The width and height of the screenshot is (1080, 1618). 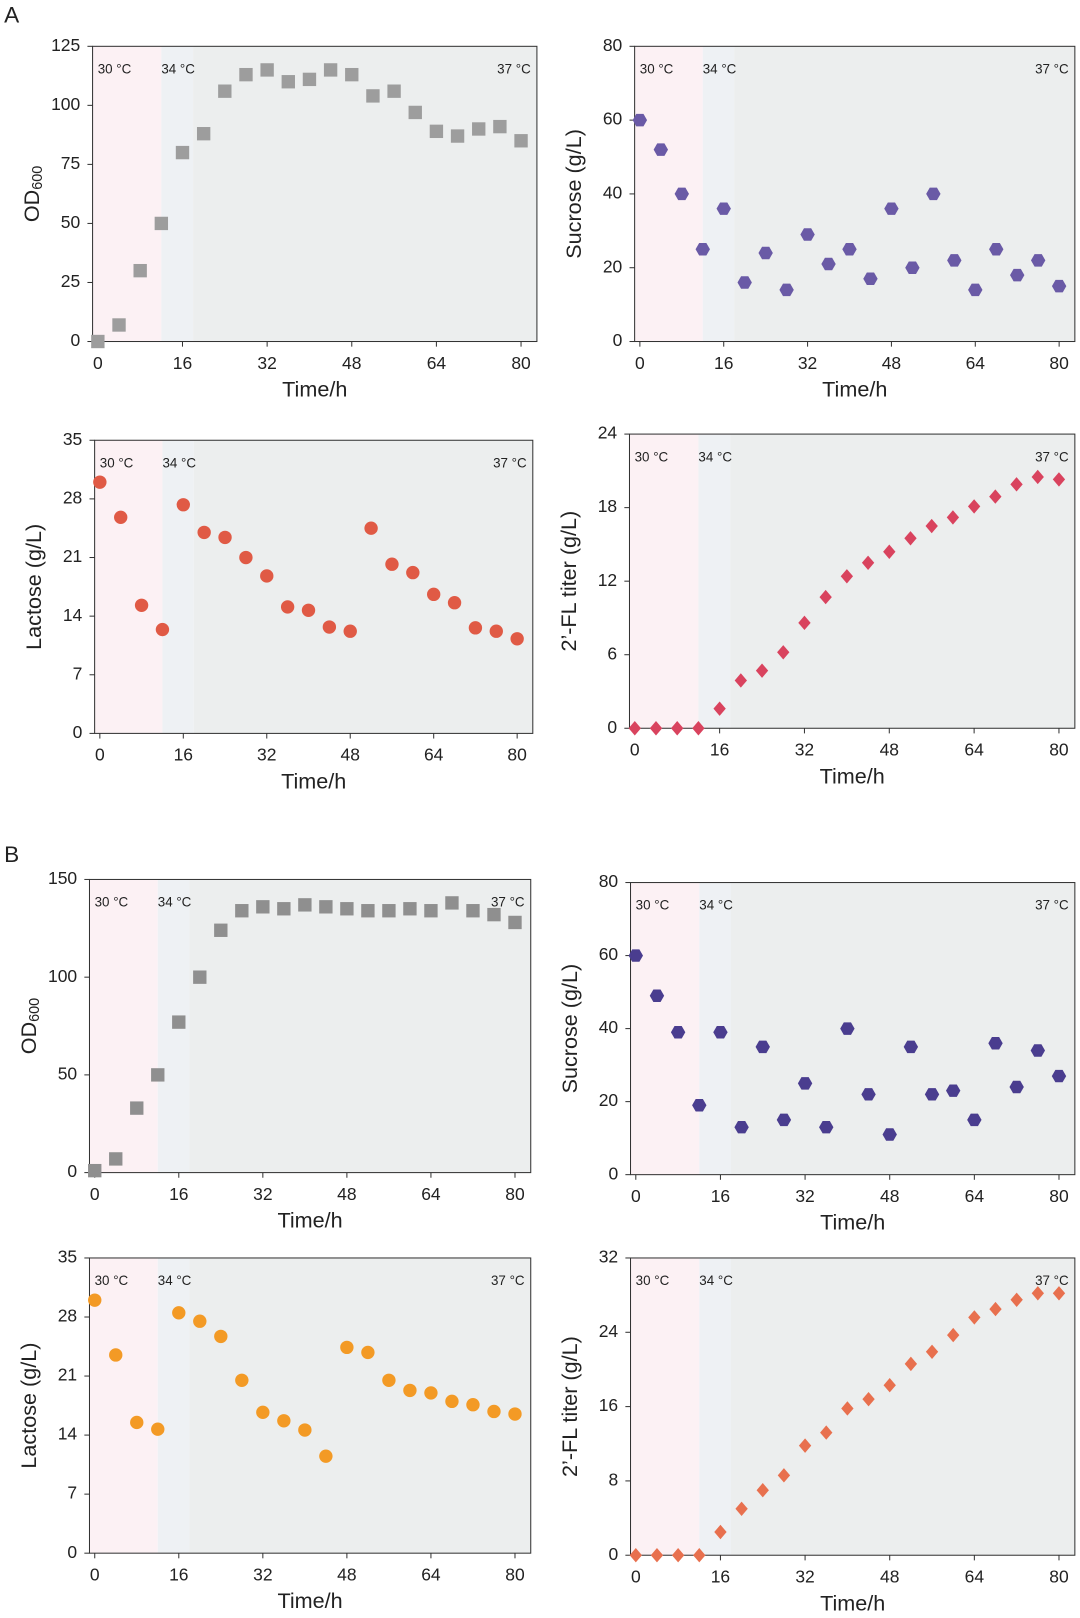 I want to click on panel-label: A, so click(x=12, y=14).